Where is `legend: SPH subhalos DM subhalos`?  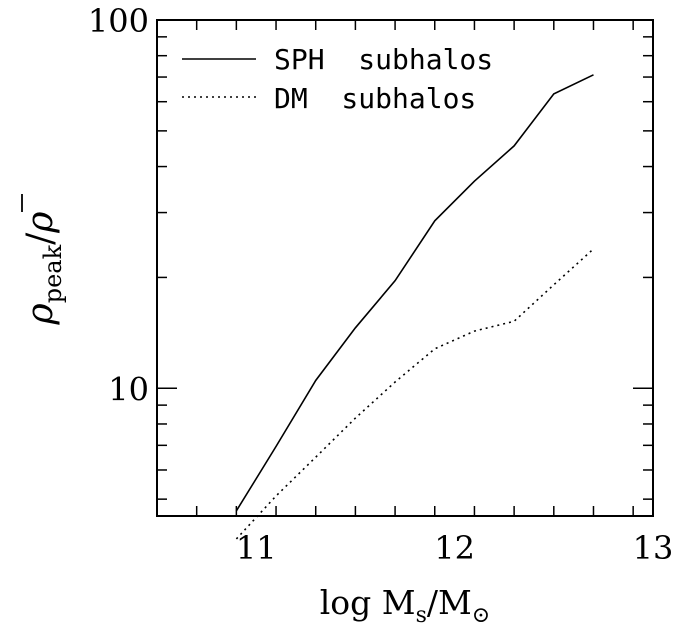 legend: SPH subhalos DM subhalos is located at coordinates (337, 79).